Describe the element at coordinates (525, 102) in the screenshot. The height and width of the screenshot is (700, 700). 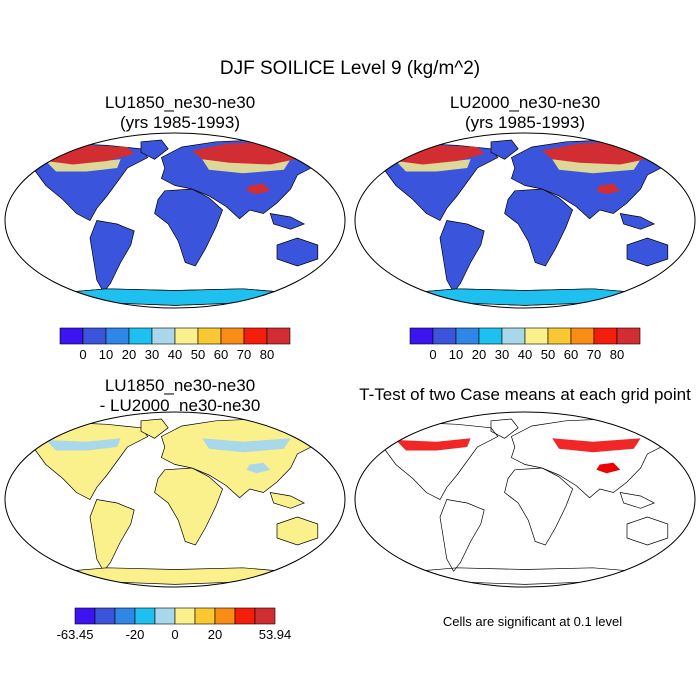
I see `panel-title-lu2000-line1: LU2000_ne30-ne30` at that location.